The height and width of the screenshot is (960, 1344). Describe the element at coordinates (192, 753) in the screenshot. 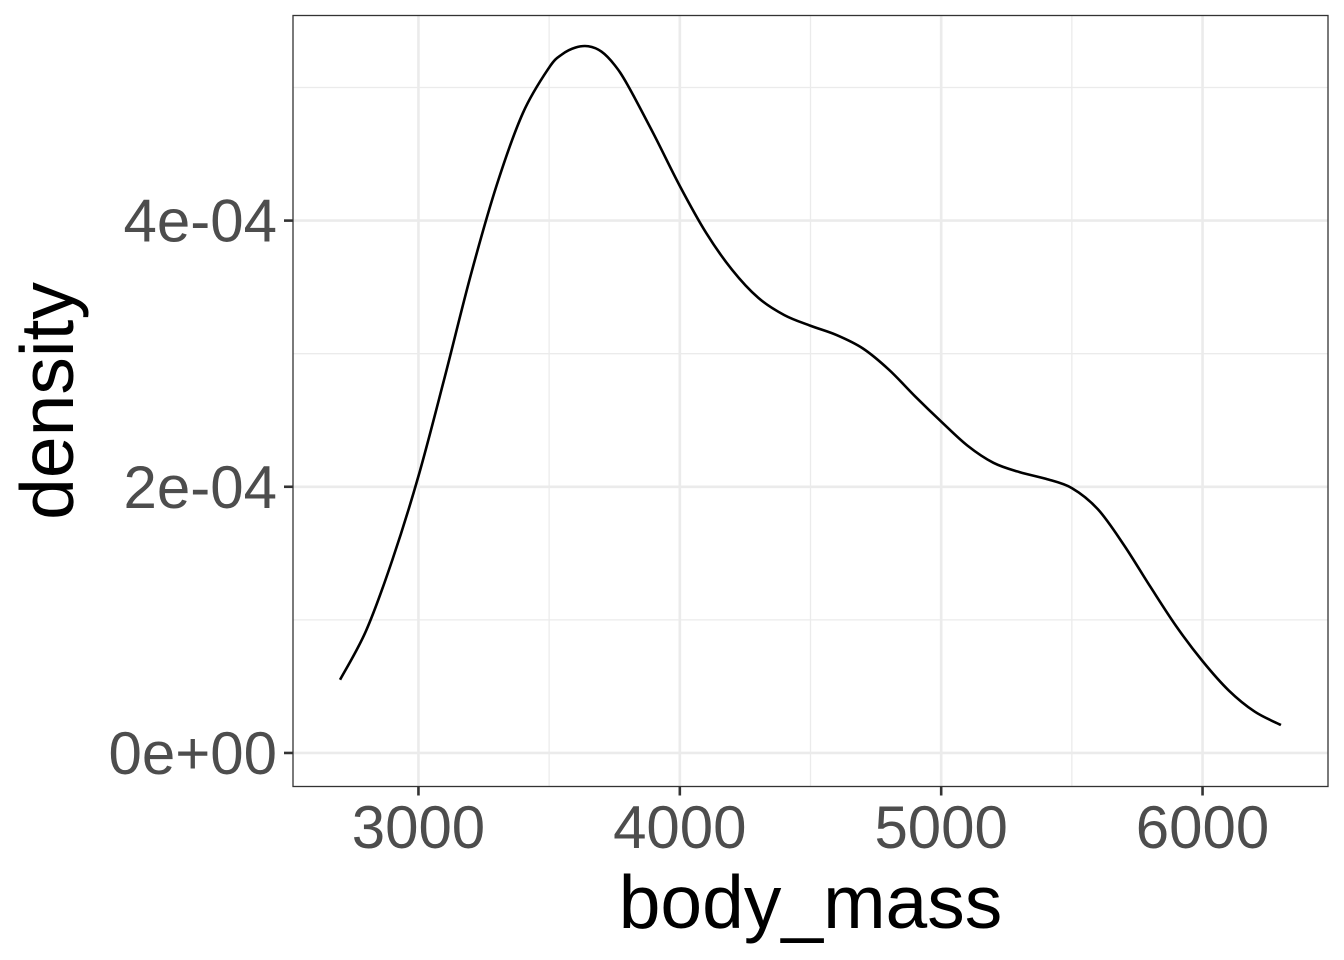

I see `y-tick-label: 0e+00` at that location.